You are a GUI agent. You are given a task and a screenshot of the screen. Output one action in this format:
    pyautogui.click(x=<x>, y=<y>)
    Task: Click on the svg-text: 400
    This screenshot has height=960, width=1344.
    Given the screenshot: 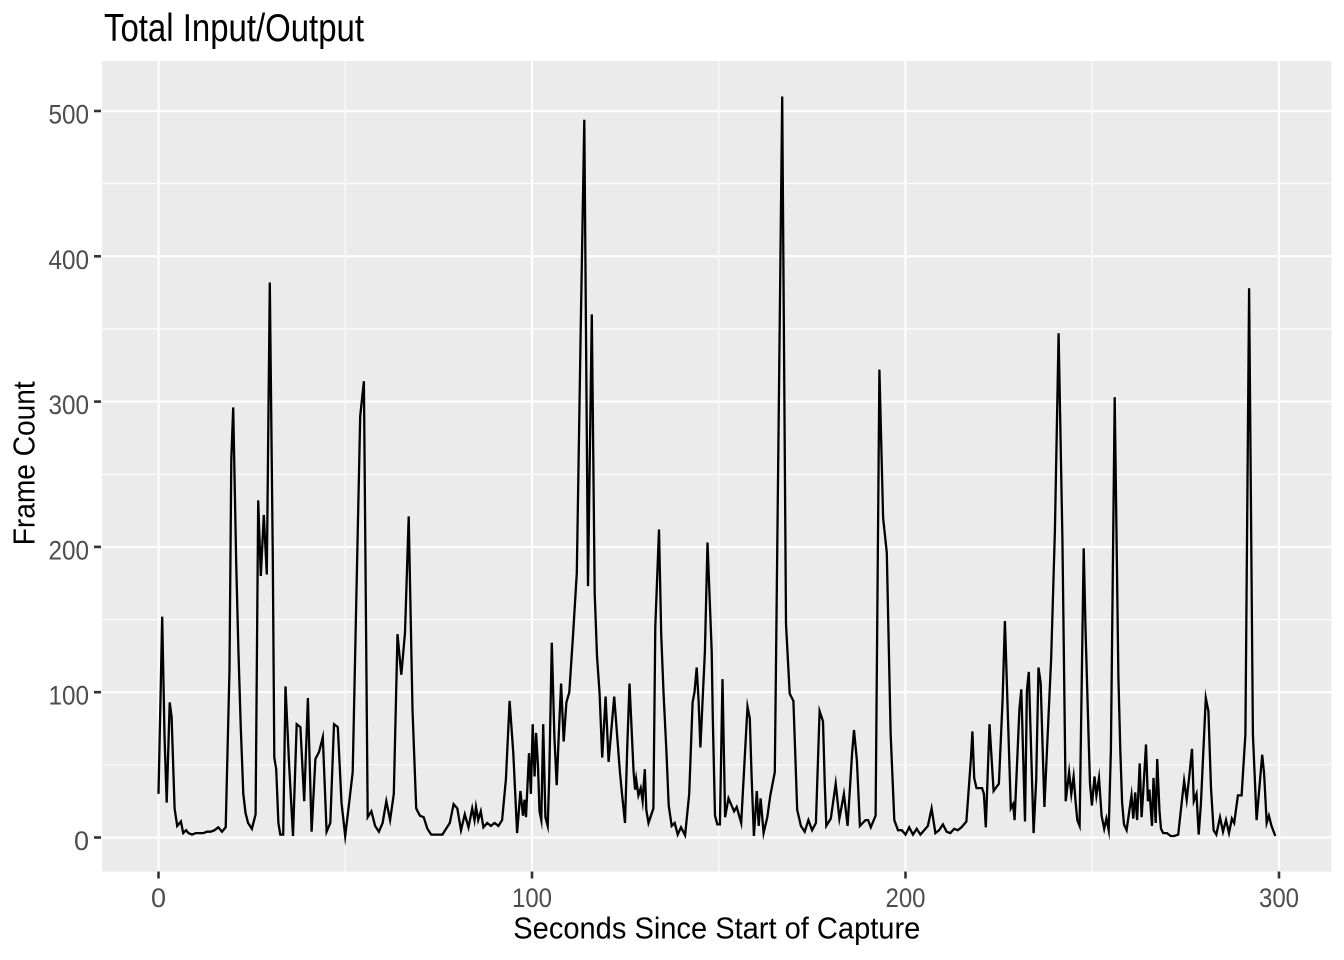 What is the action you would take?
    pyautogui.click(x=69, y=260)
    